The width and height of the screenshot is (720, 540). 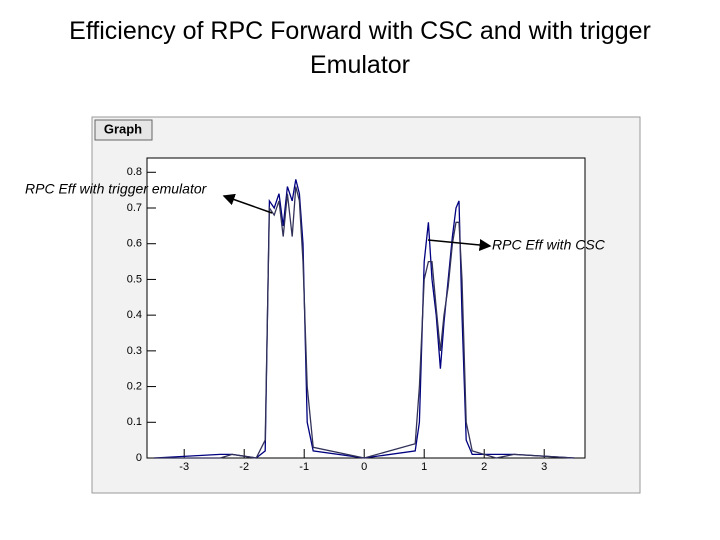 I want to click on y-tick-label: 0.5, so click(x=134, y=279).